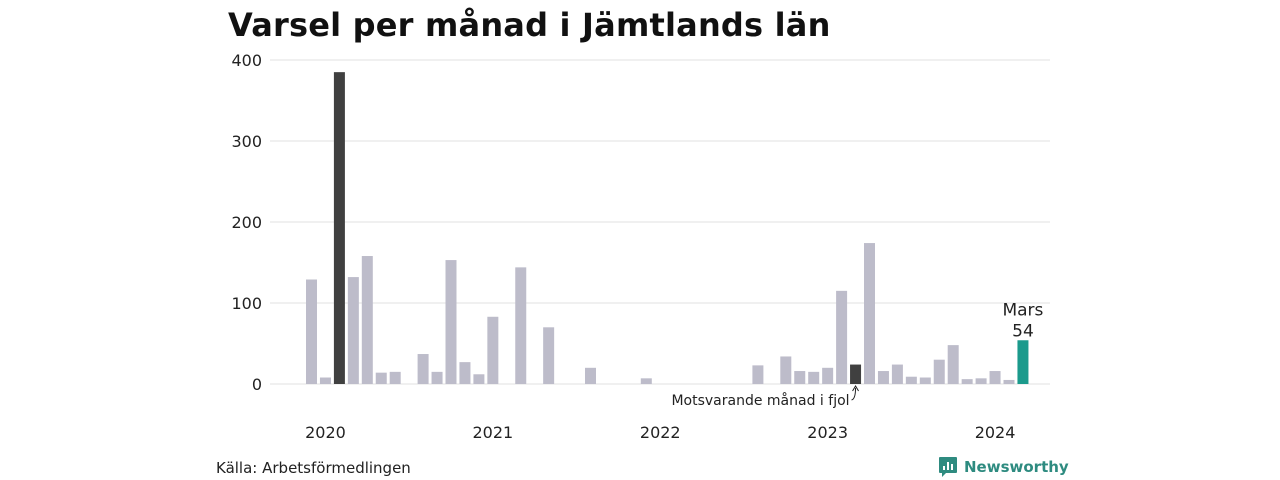 The height and width of the screenshot is (480, 1280). What do you see at coordinates (854, 394) in the screenshot?
I see `annotation-arrow` at bounding box center [854, 394].